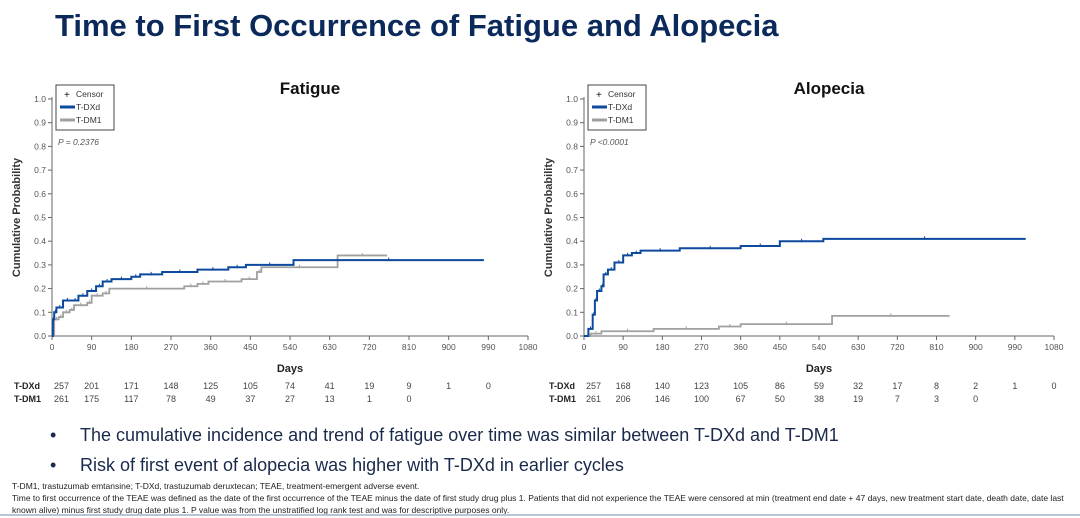 This screenshot has height=518, width=1080. I want to click on at-risk-count: 13, so click(330, 399).